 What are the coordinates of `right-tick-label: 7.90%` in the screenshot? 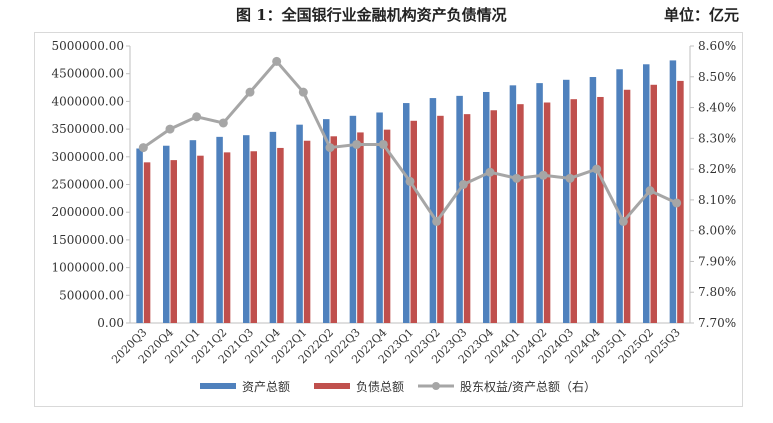 It's located at (717, 261).